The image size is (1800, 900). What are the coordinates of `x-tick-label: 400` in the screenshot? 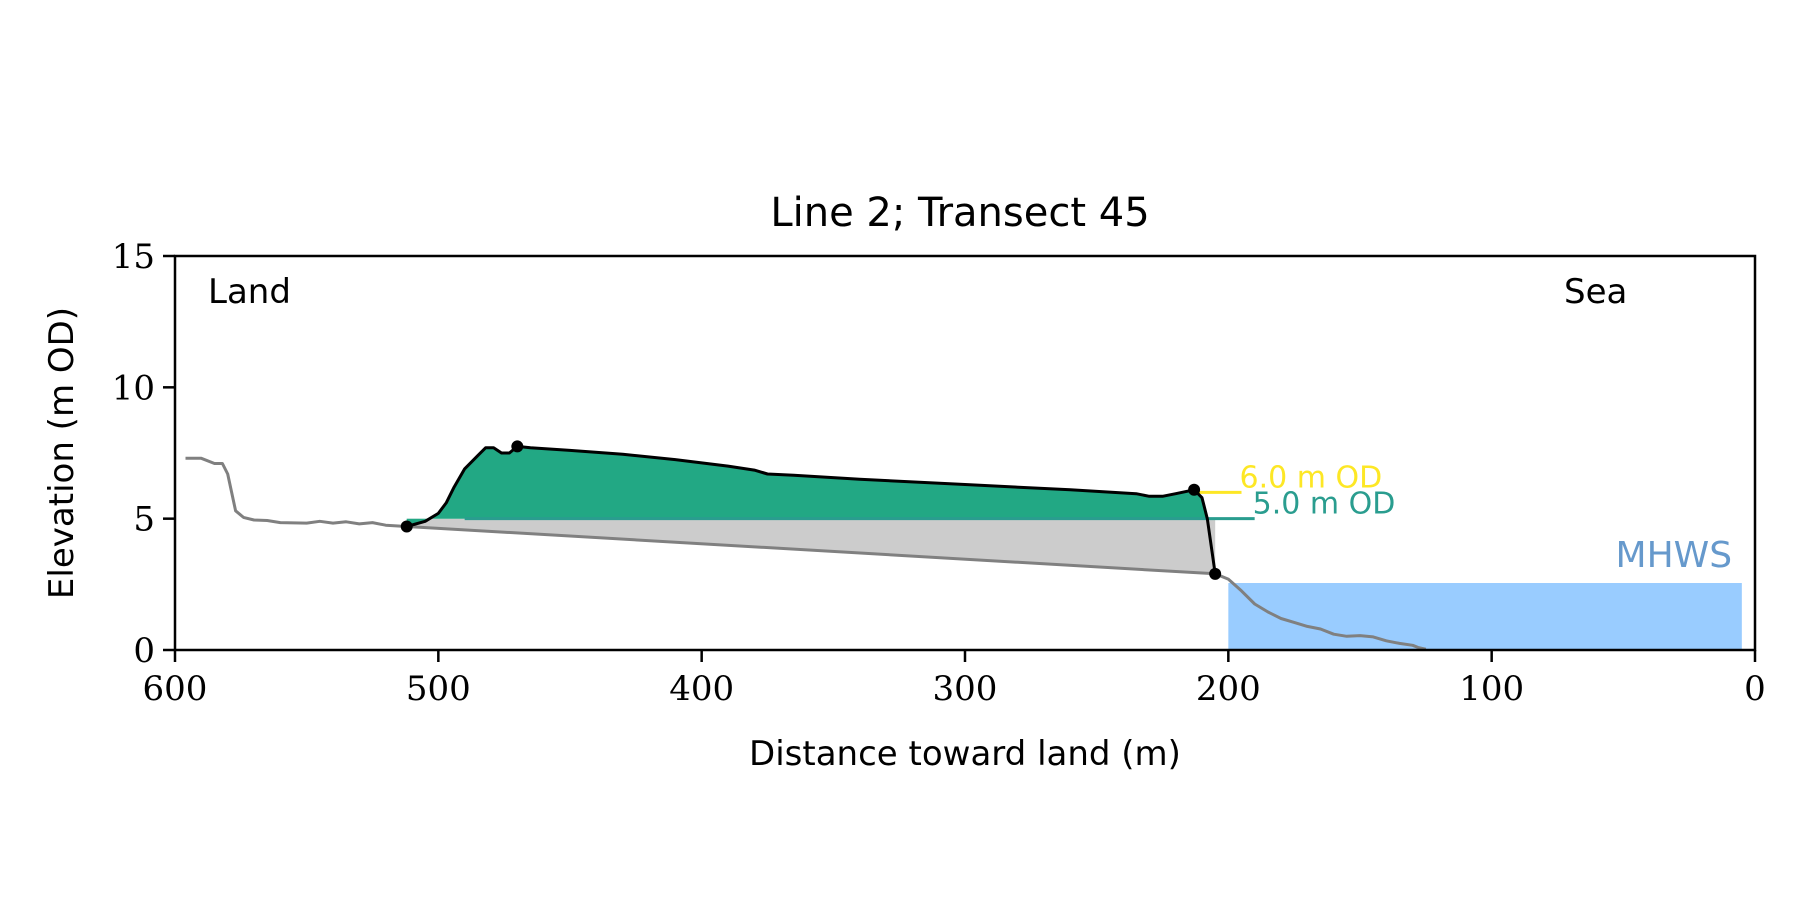 It's located at (701, 689).